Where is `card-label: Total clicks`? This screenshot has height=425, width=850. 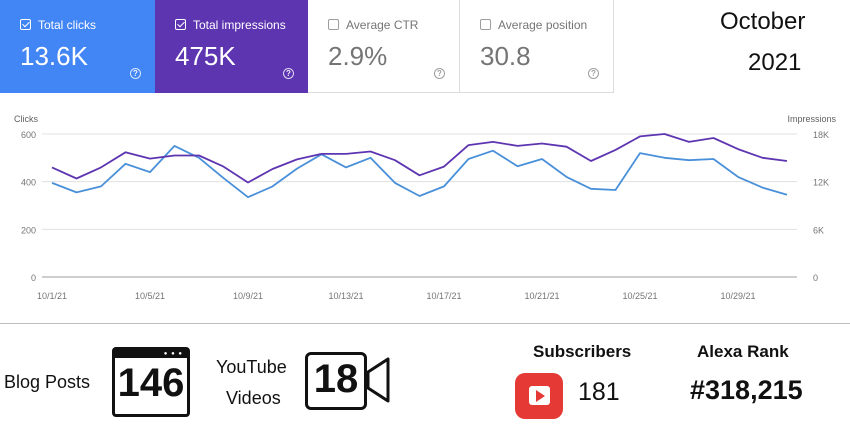 card-label: Total clicks is located at coordinates (67, 25).